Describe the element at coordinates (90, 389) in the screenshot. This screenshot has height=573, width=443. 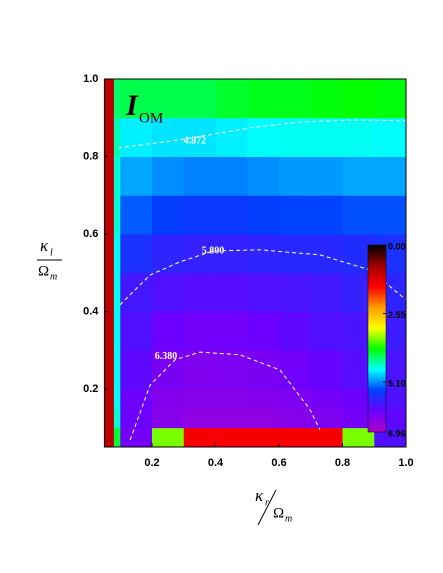
I see `y-tick-label: 0.2` at that location.